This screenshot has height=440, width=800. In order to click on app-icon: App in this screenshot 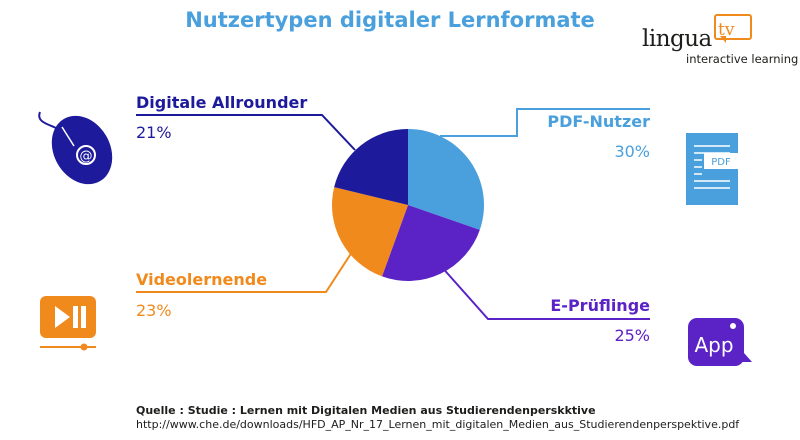, I will do `click(720, 342)`.